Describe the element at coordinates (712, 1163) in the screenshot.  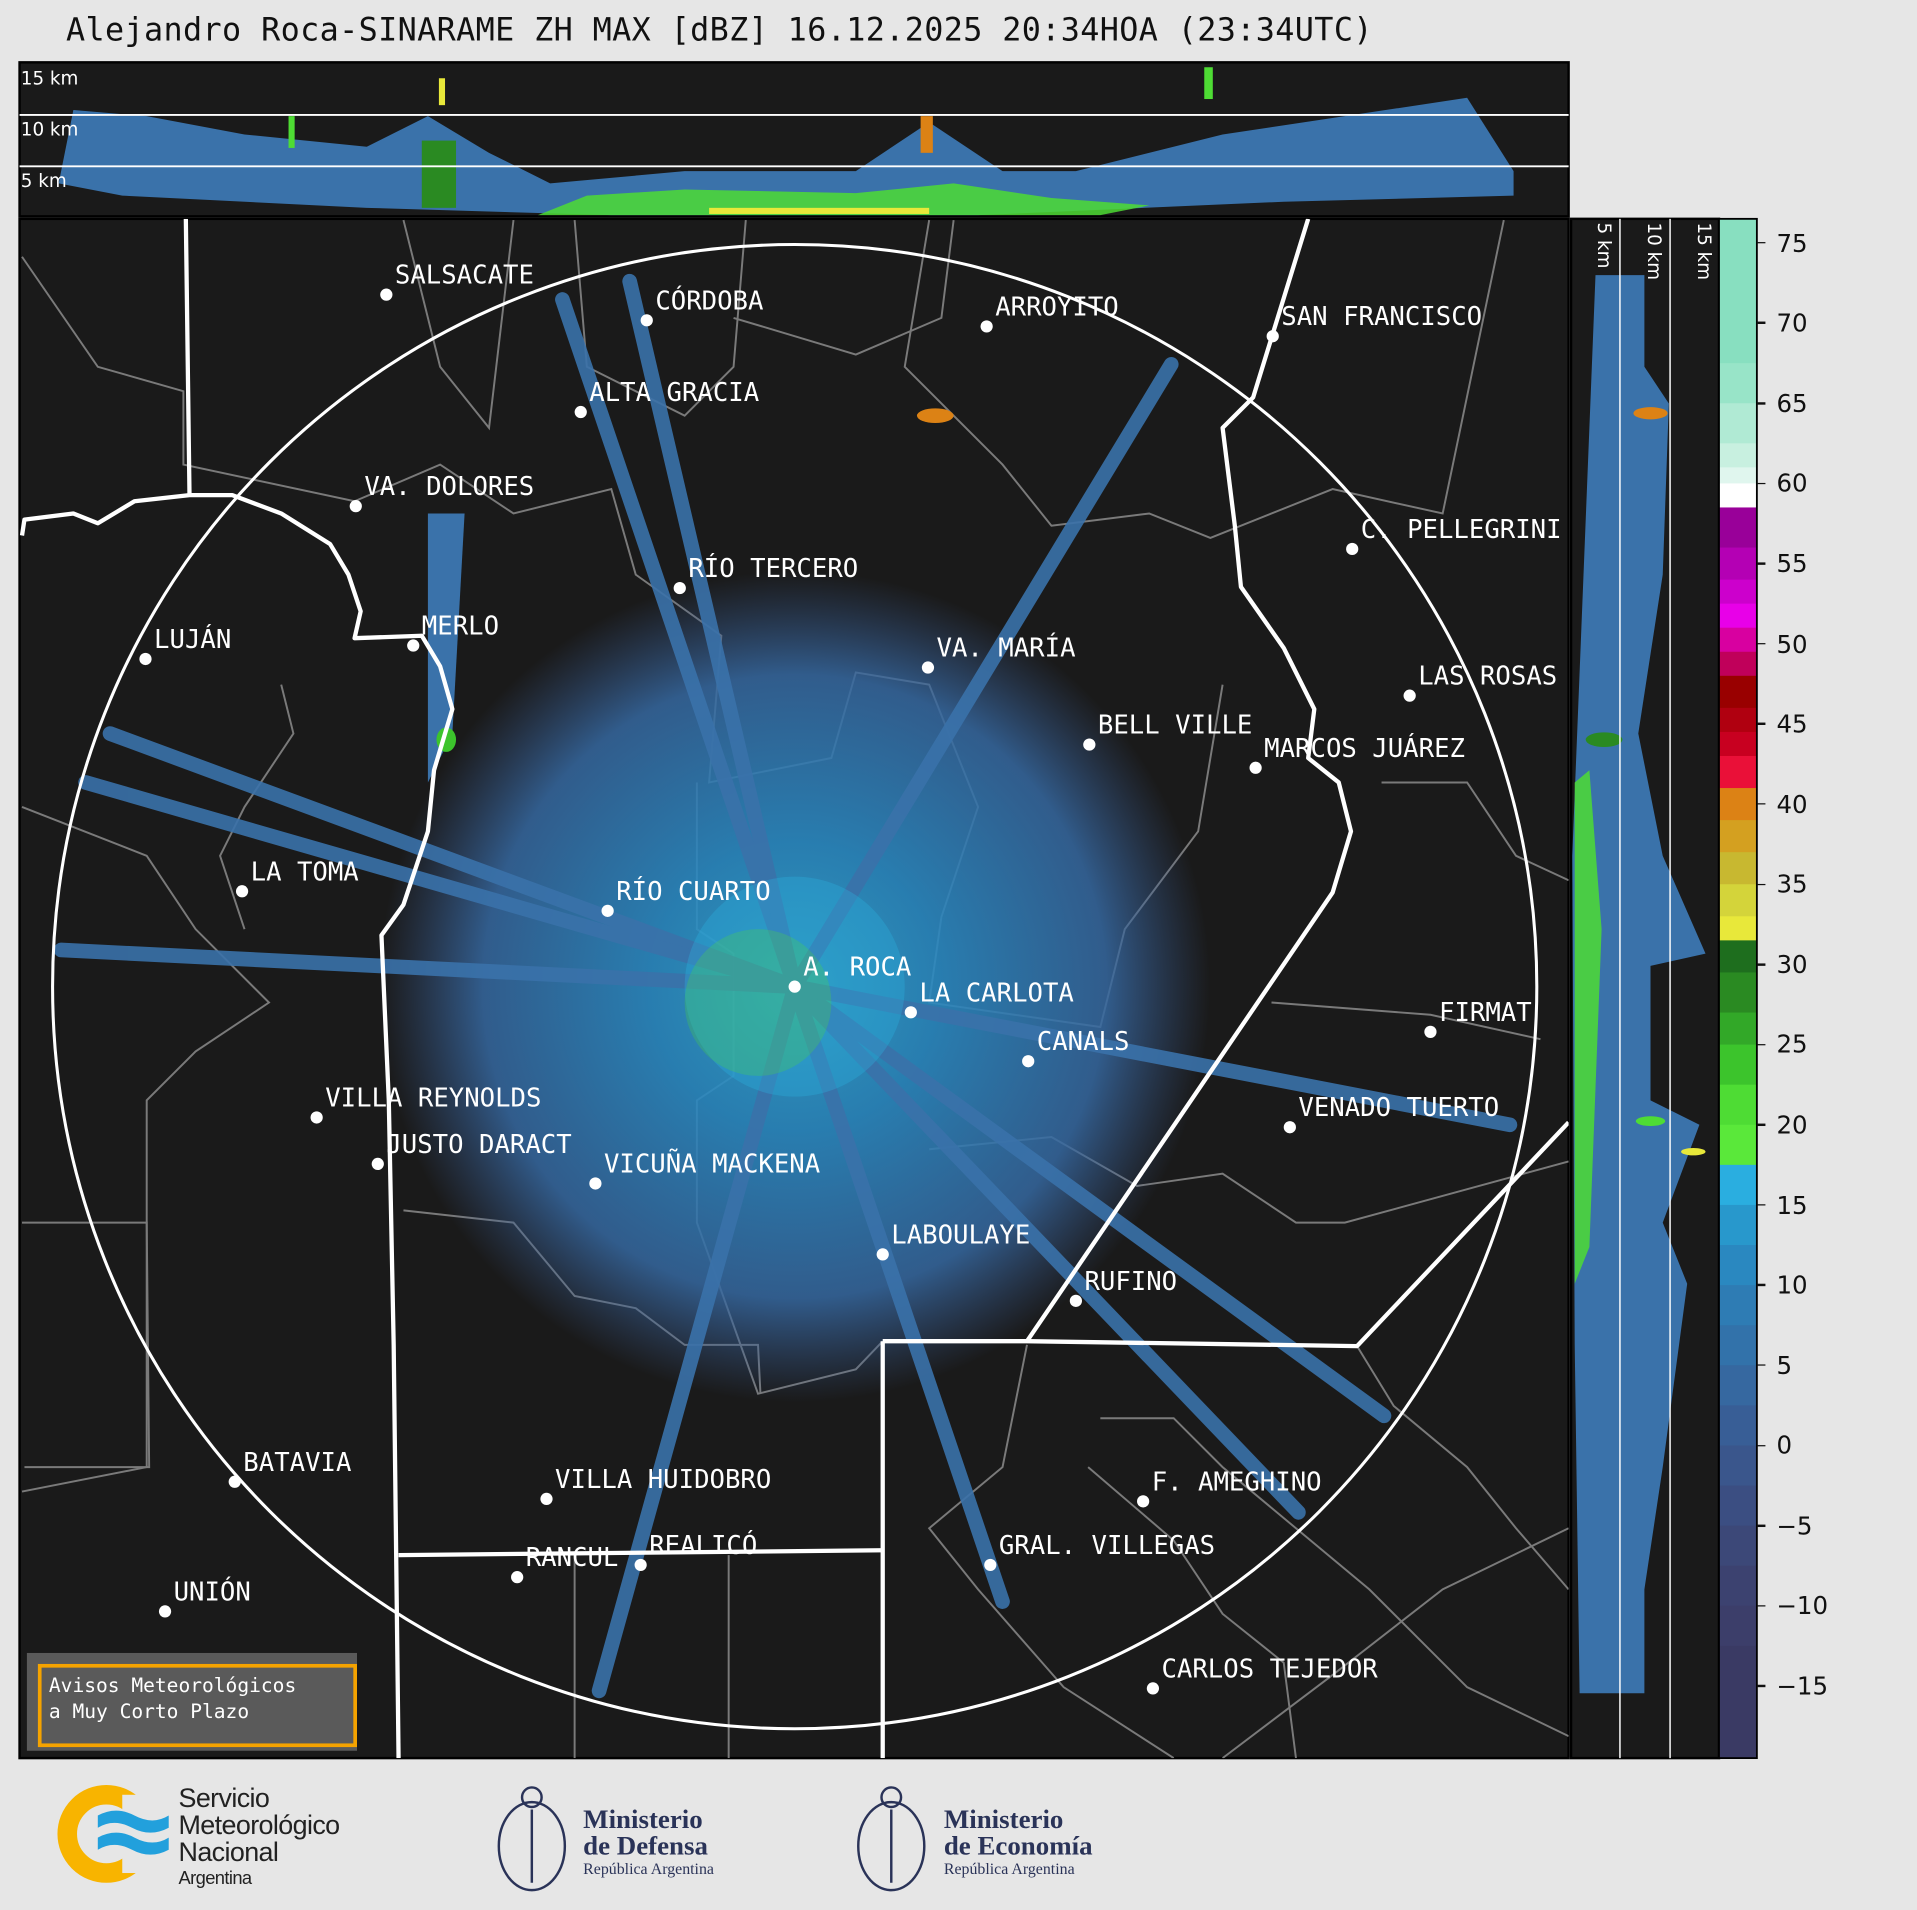
I see `city-label: VICUÑA MACKENA` at that location.